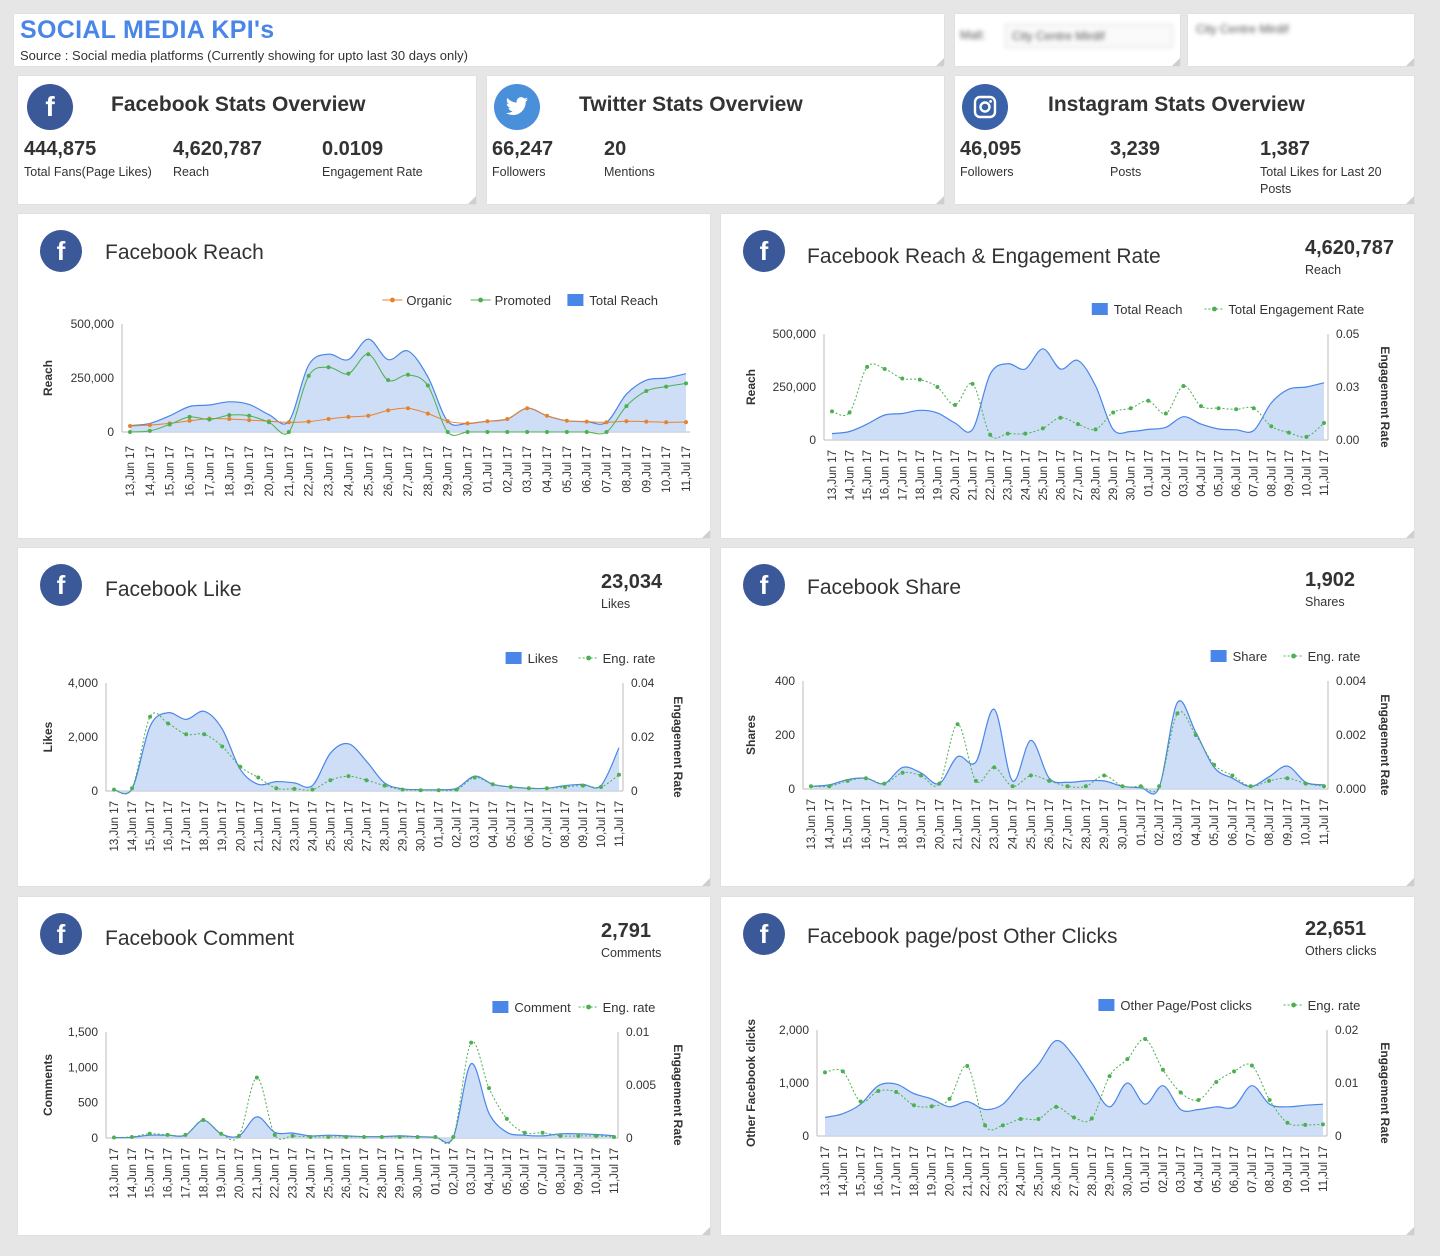 The width and height of the screenshot is (1440, 1256). What do you see at coordinates (1334, 656) in the screenshot?
I see `legend-label-eng-rate: Eng. rate` at bounding box center [1334, 656].